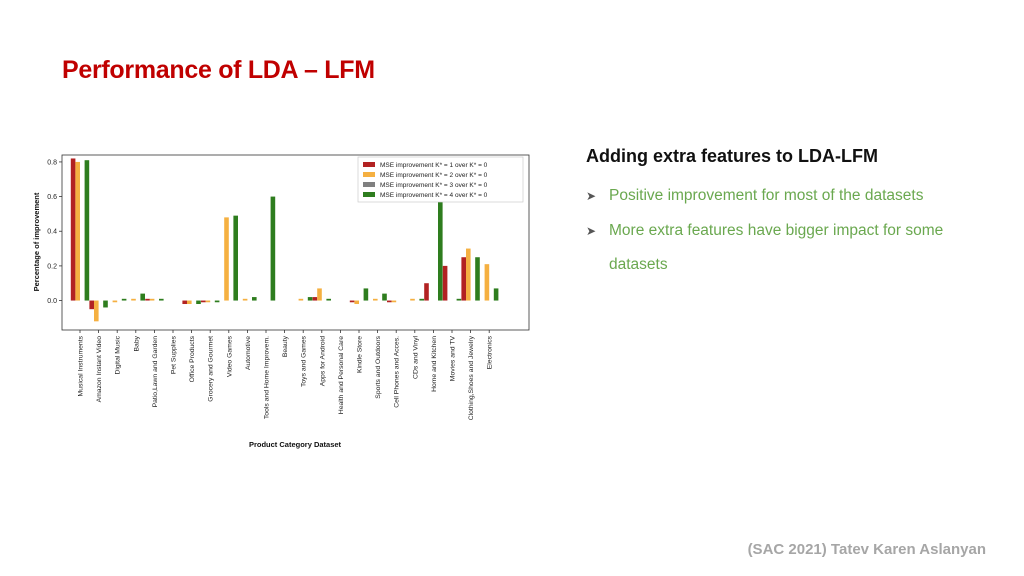 The width and height of the screenshot is (1024, 576). I want to click on y-tick-label: 0.4, so click(52, 232).